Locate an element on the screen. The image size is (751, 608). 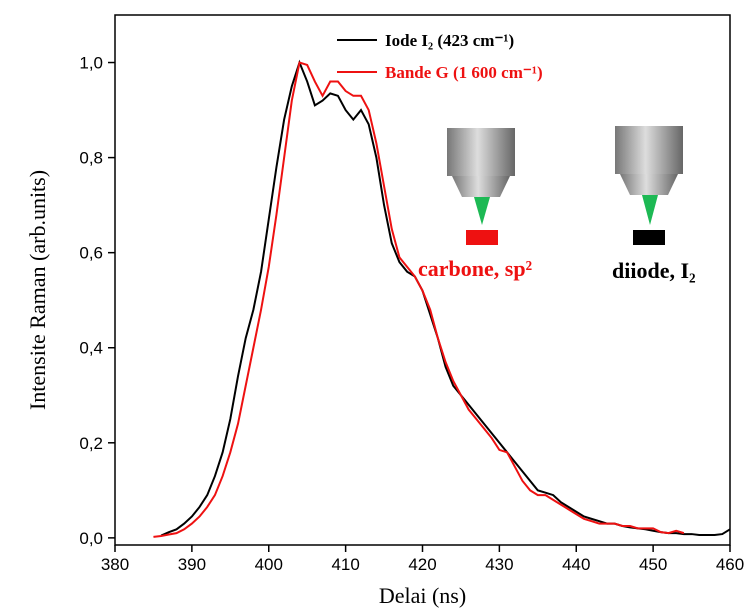
objective-carbone is located at coordinates (481, 186).